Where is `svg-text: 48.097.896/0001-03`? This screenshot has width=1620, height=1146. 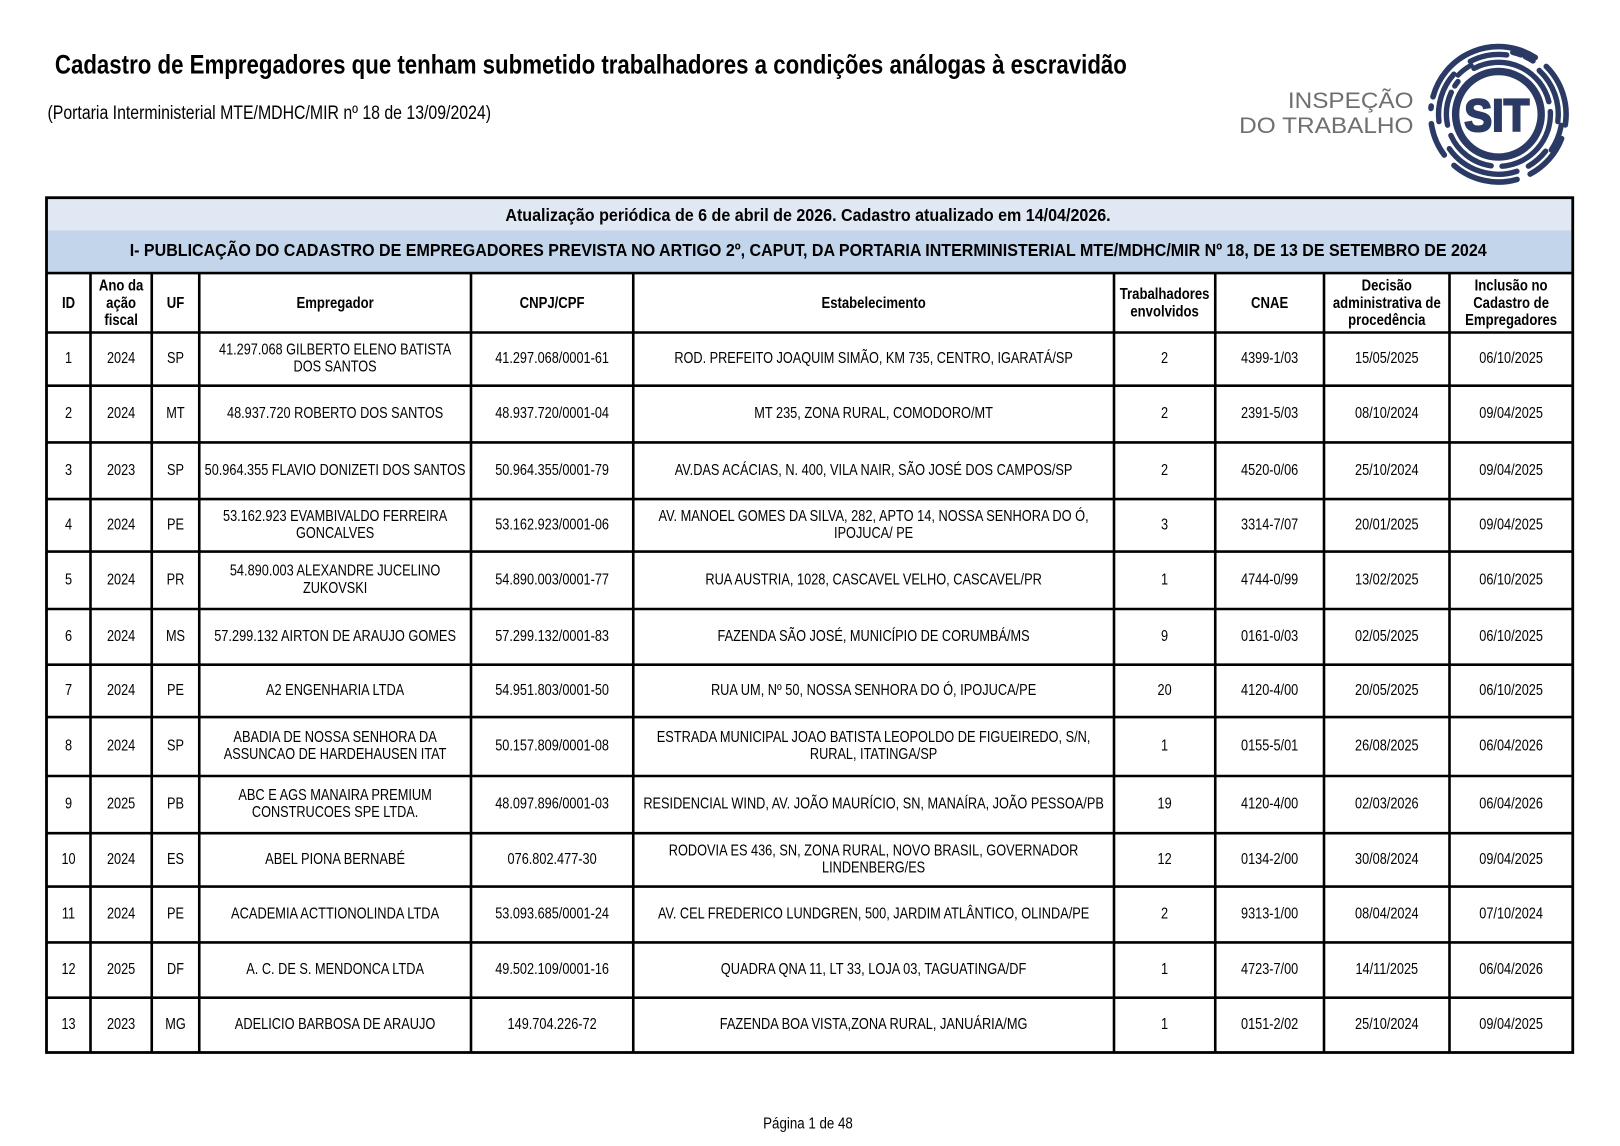
svg-text: 48.097.896/0001-03 is located at coordinates (552, 804).